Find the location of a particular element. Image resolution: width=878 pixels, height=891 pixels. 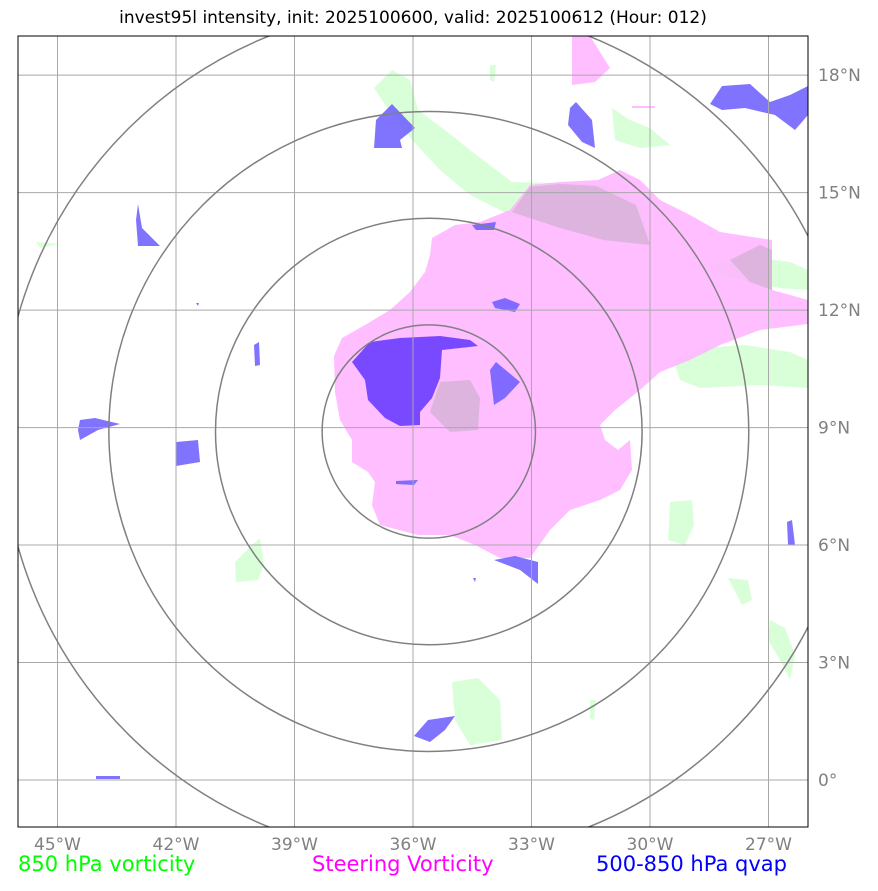

lon-tick-label: 45°W is located at coordinates (57, 845).